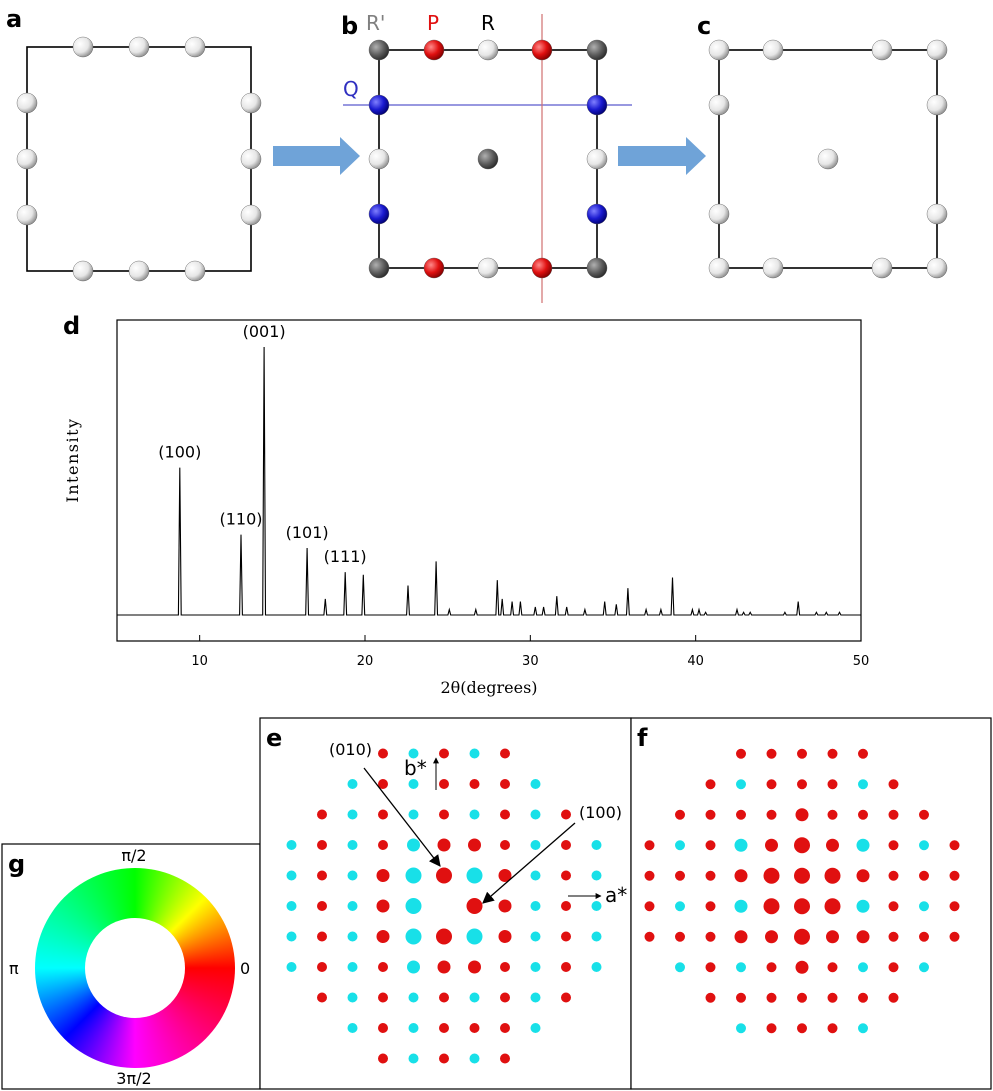 This screenshot has width=993, height=1091. What do you see at coordinates (802, 891) in the screenshot?
I see `diffraction-spots-f` at bounding box center [802, 891].